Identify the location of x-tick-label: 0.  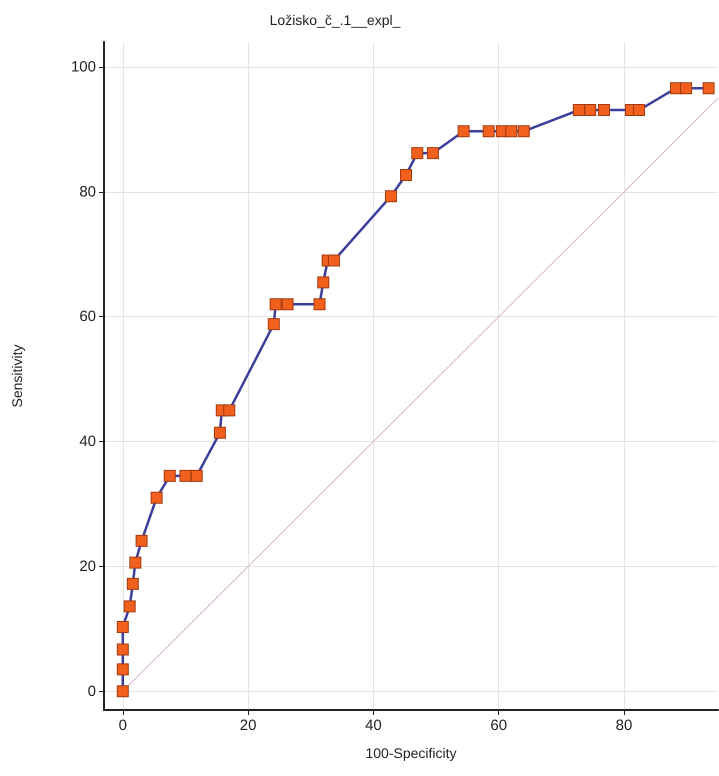
(122, 725).